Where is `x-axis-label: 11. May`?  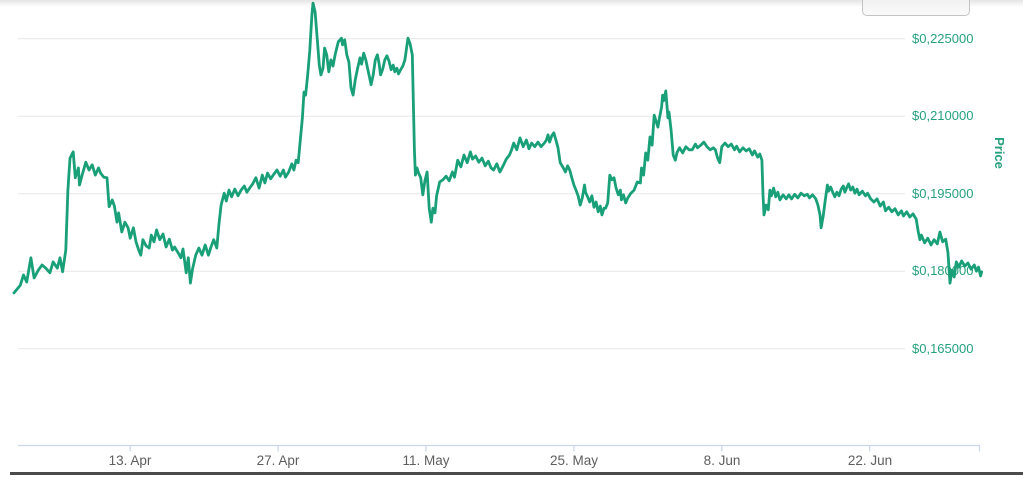 x-axis-label: 11. May is located at coordinates (426, 460).